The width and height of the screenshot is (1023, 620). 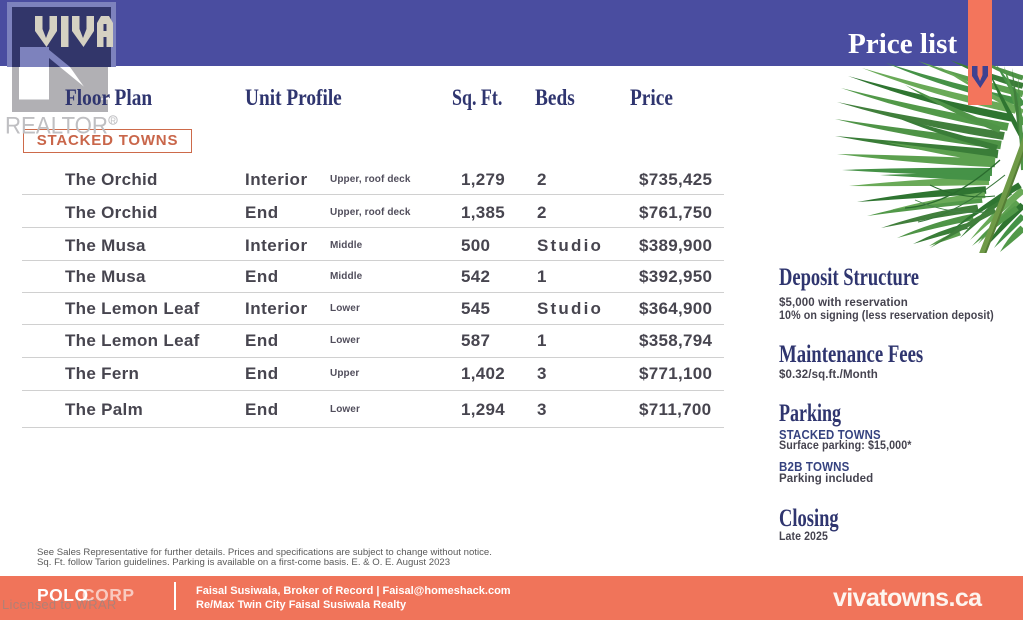 What do you see at coordinates (56, 126) in the screenshot?
I see `svg-text: REALTOR` at bounding box center [56, 126].